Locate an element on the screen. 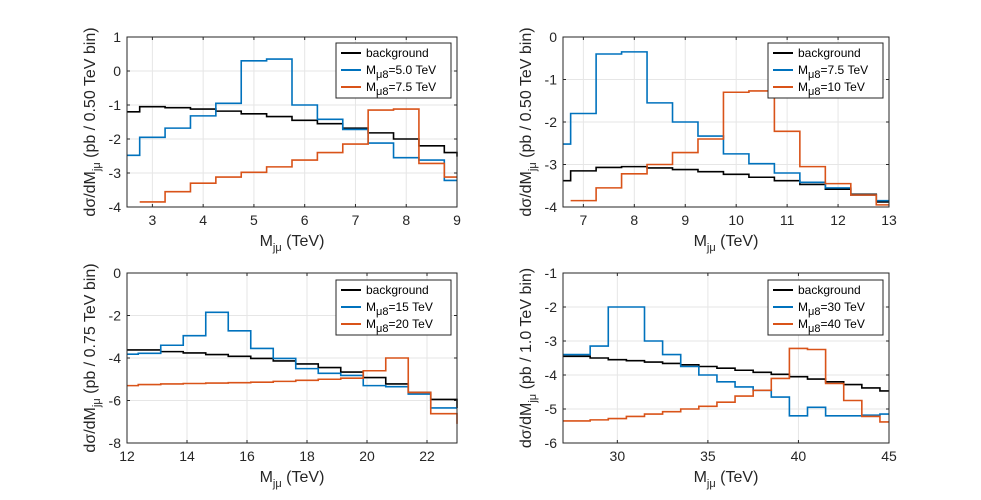 This screenshot has width=981, height=500. x-tick-label: 22 is located at coordinates (427, 456).